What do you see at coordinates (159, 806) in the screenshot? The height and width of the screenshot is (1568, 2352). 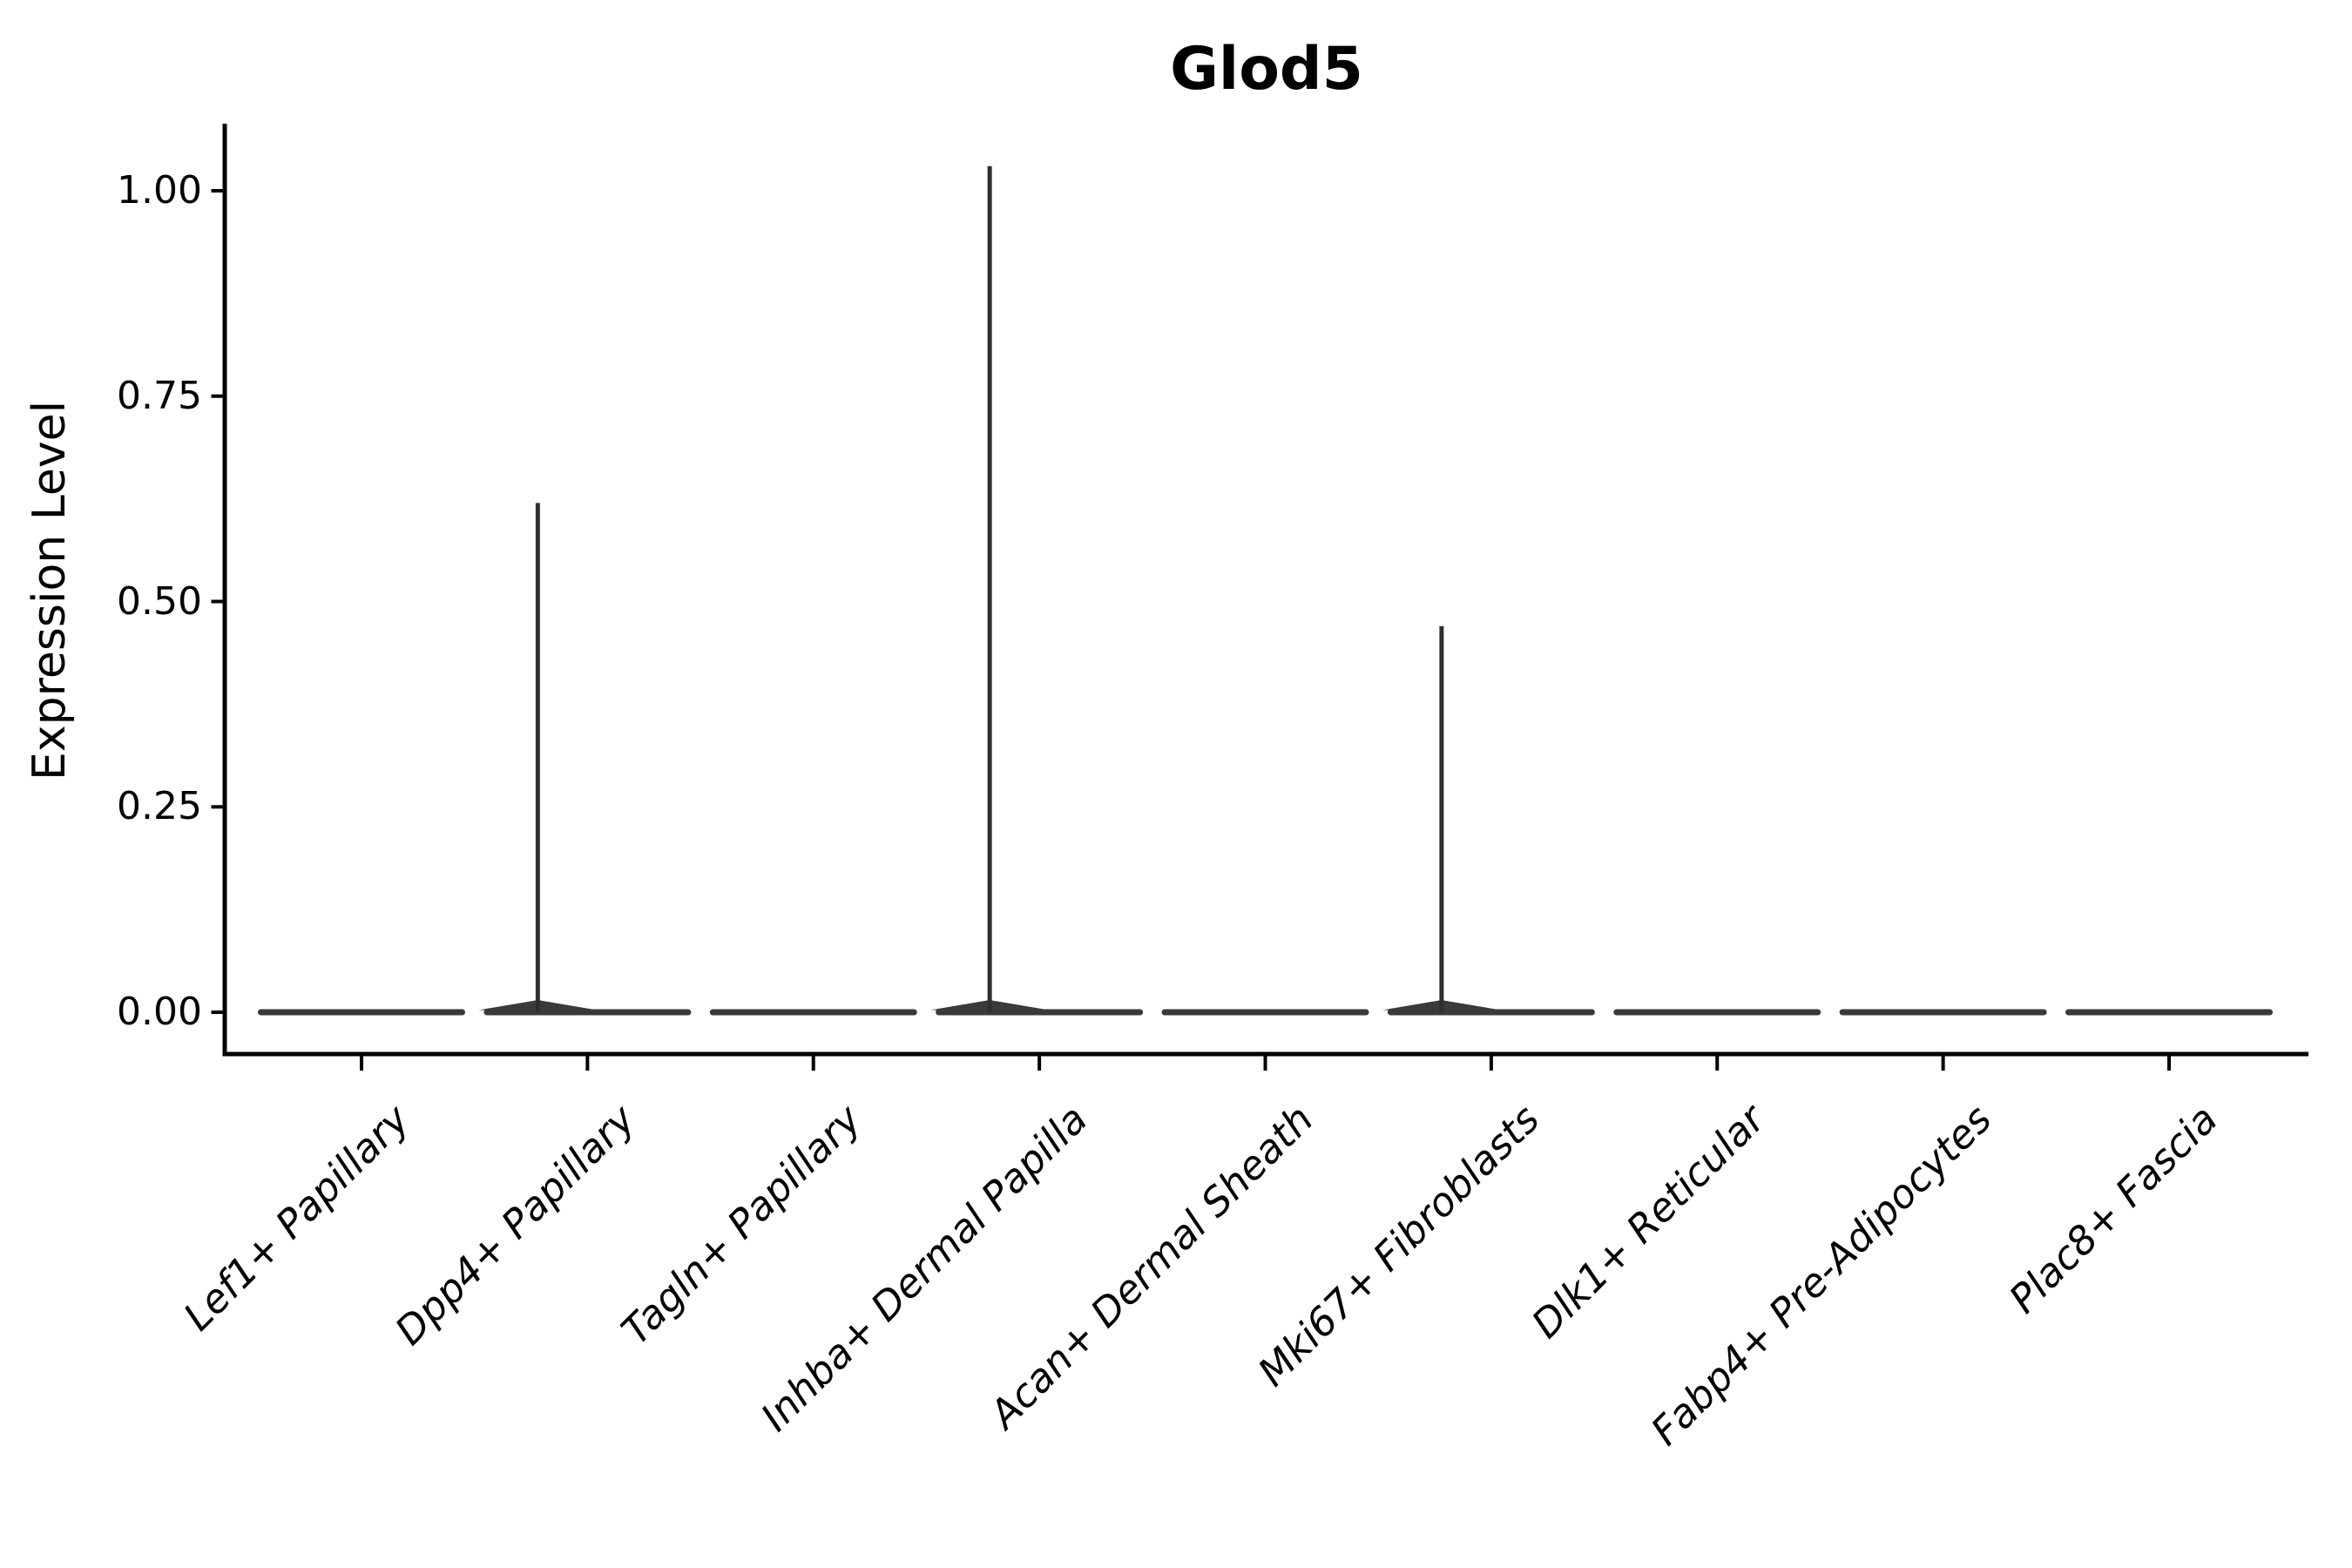 I see `y-tick-label: 0.25` at bounding box center [159, 806].